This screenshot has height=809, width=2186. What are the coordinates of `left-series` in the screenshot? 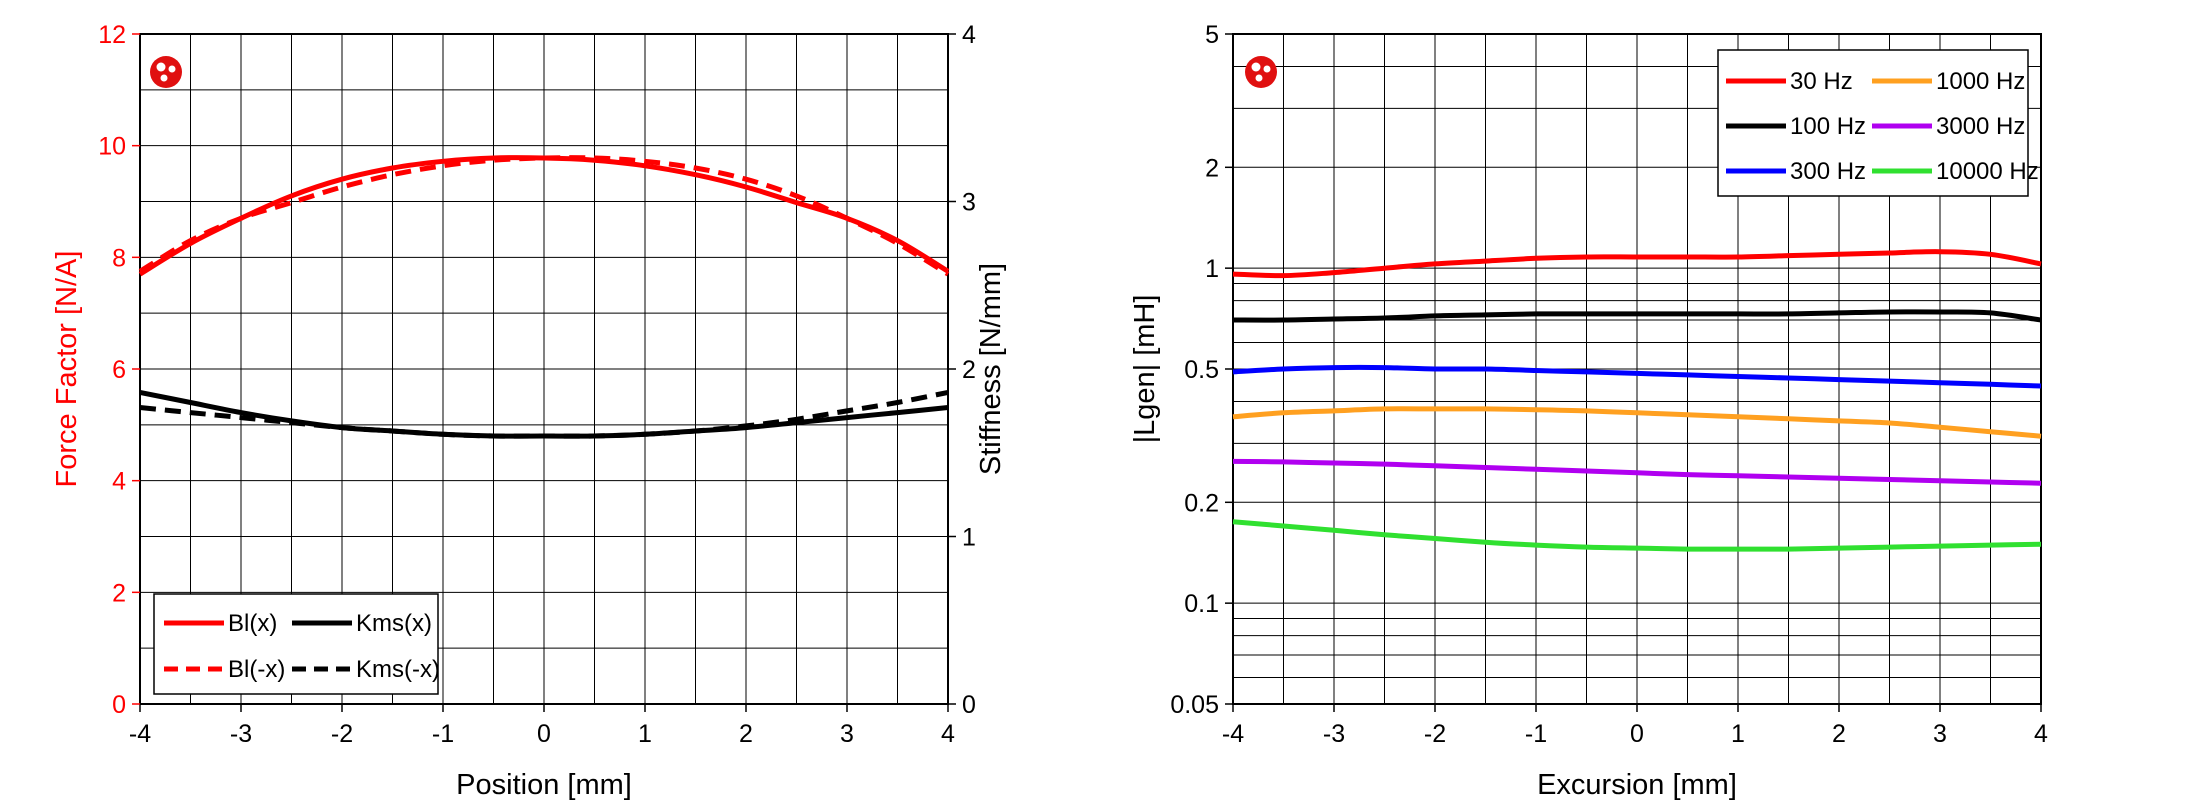 It's located at (544, 297).